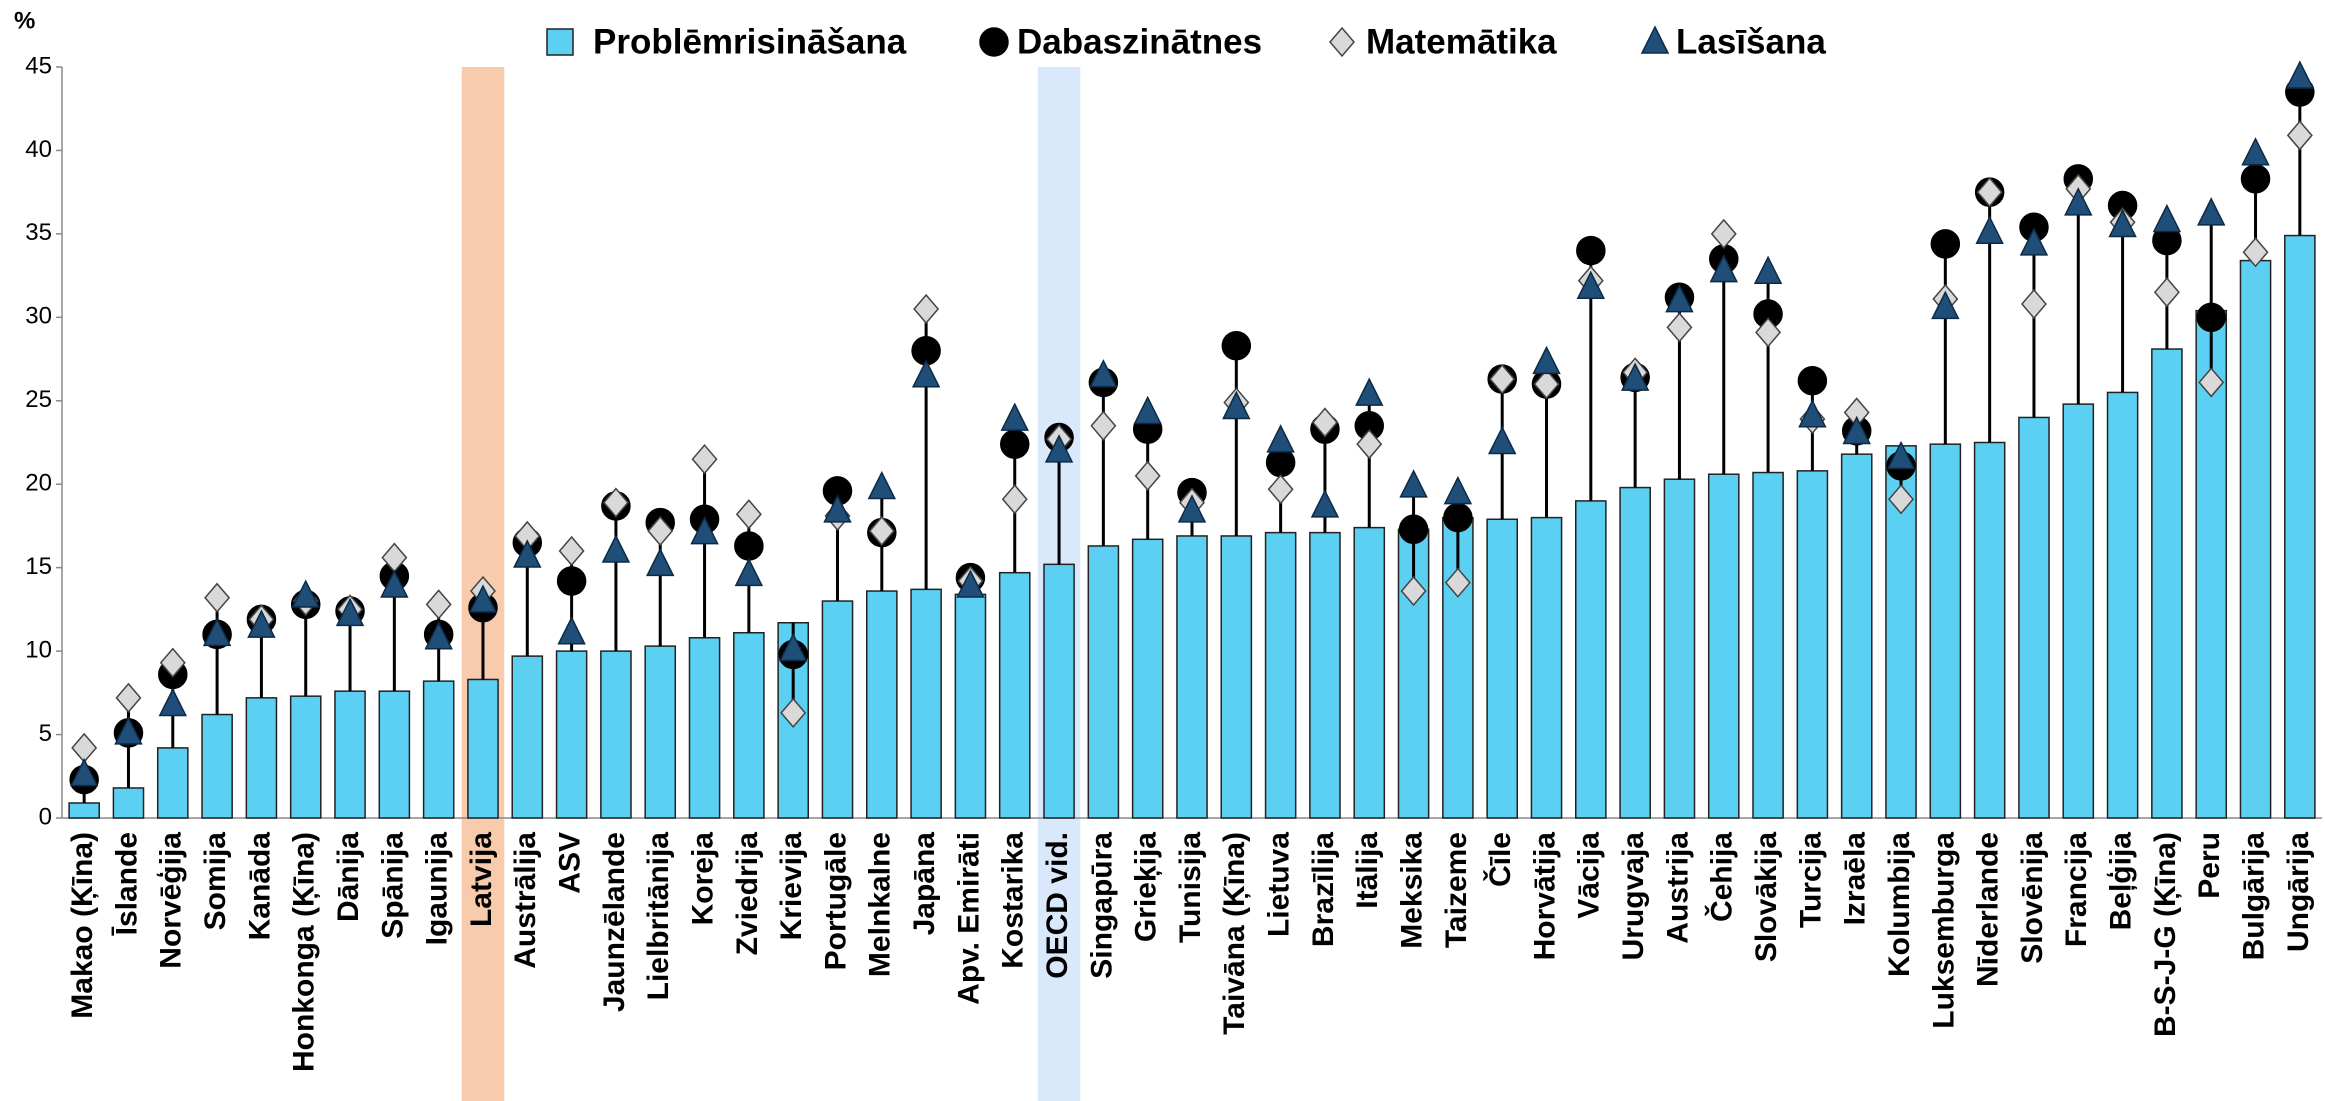  I want to click on x-tick-label: Tunisija, so click(1190, 887).